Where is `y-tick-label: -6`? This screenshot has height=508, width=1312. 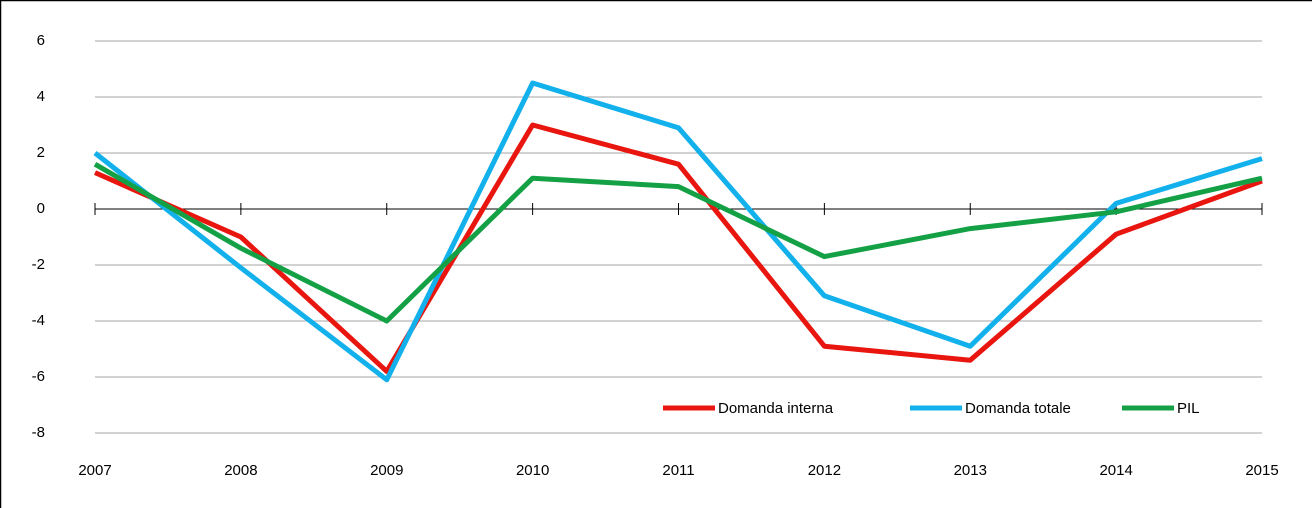 y-tick-label: -6 is located at coordinates (38, 376).